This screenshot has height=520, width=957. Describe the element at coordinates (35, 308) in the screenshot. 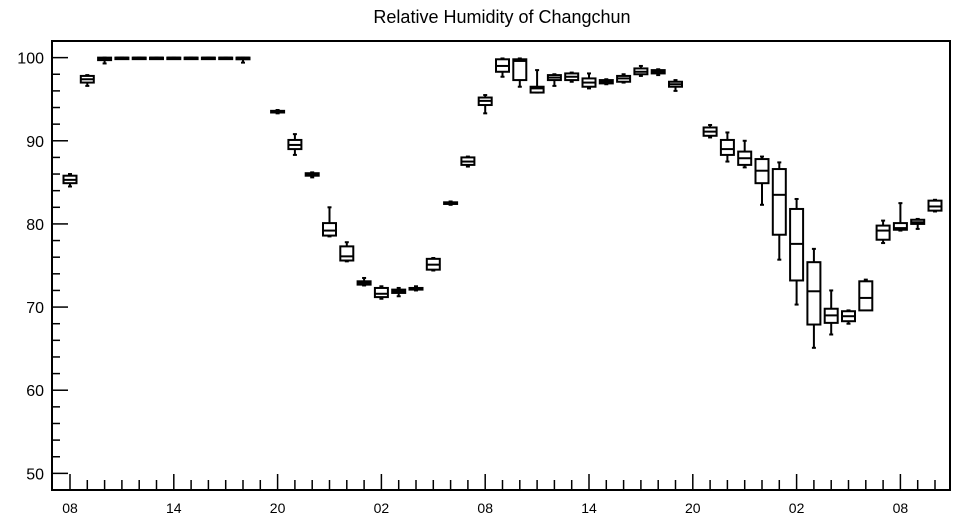

I see `y-tick-label: 70` at that location.